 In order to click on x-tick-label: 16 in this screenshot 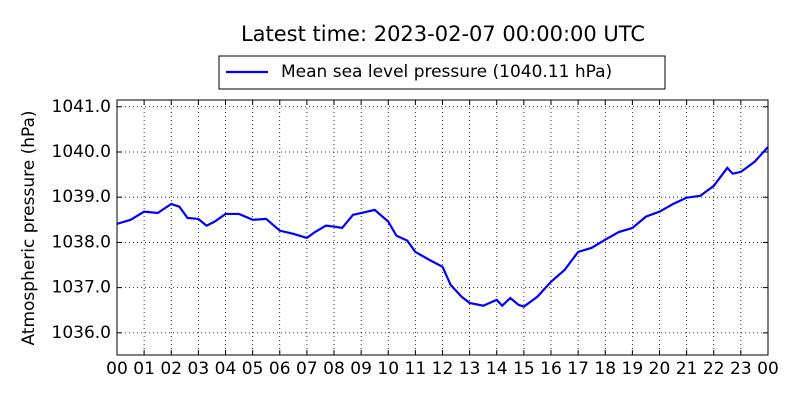, I will do `click(551, 369)`.